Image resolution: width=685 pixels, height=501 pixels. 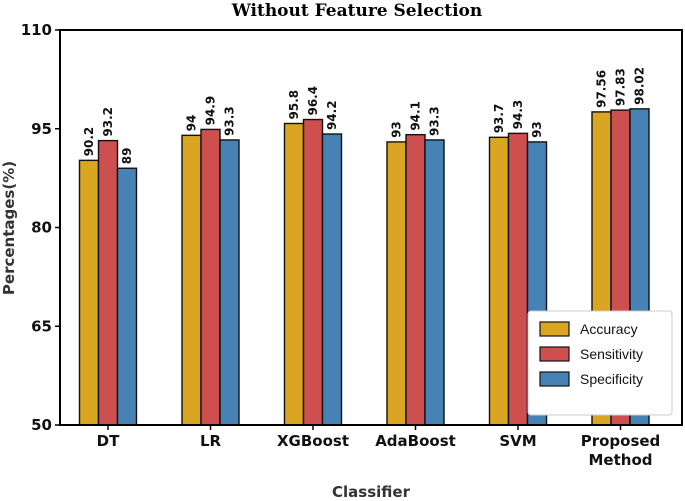 What do you see at coordinates (602, 89) in the screenshot?
I see `value-label: 97.56` at bounding box center [602, 89].